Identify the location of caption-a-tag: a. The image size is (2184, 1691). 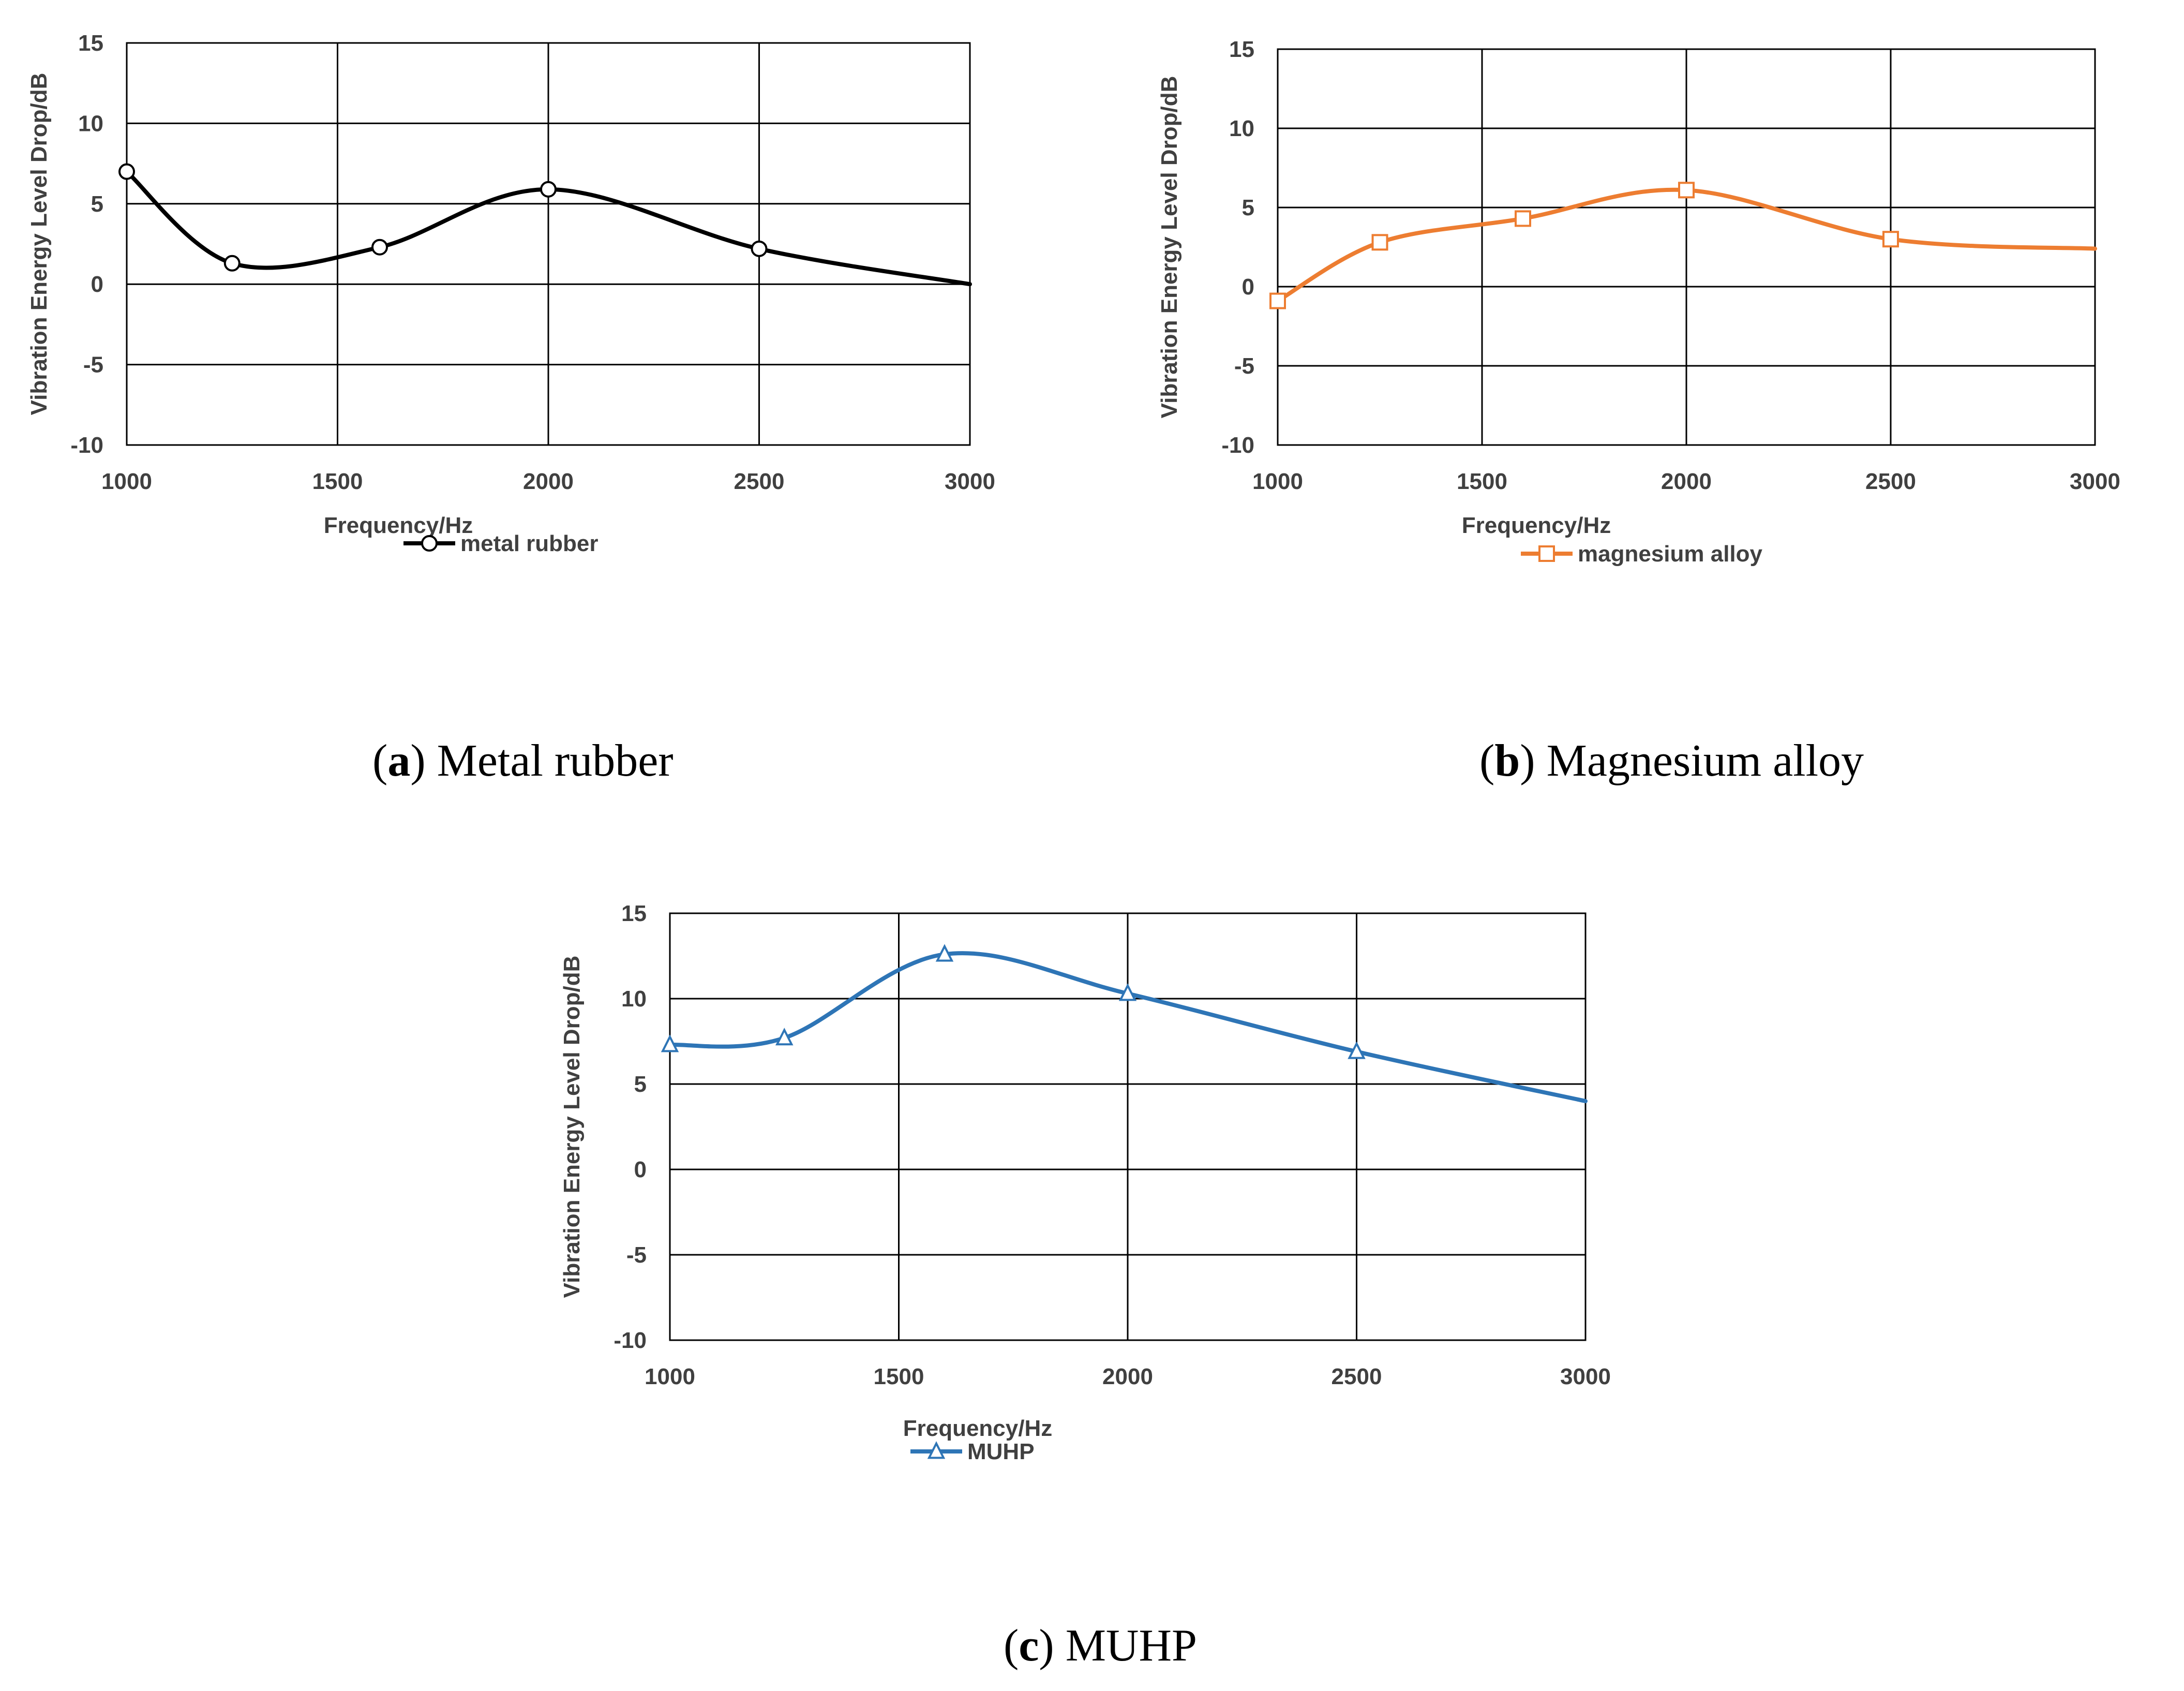
(399, 761).